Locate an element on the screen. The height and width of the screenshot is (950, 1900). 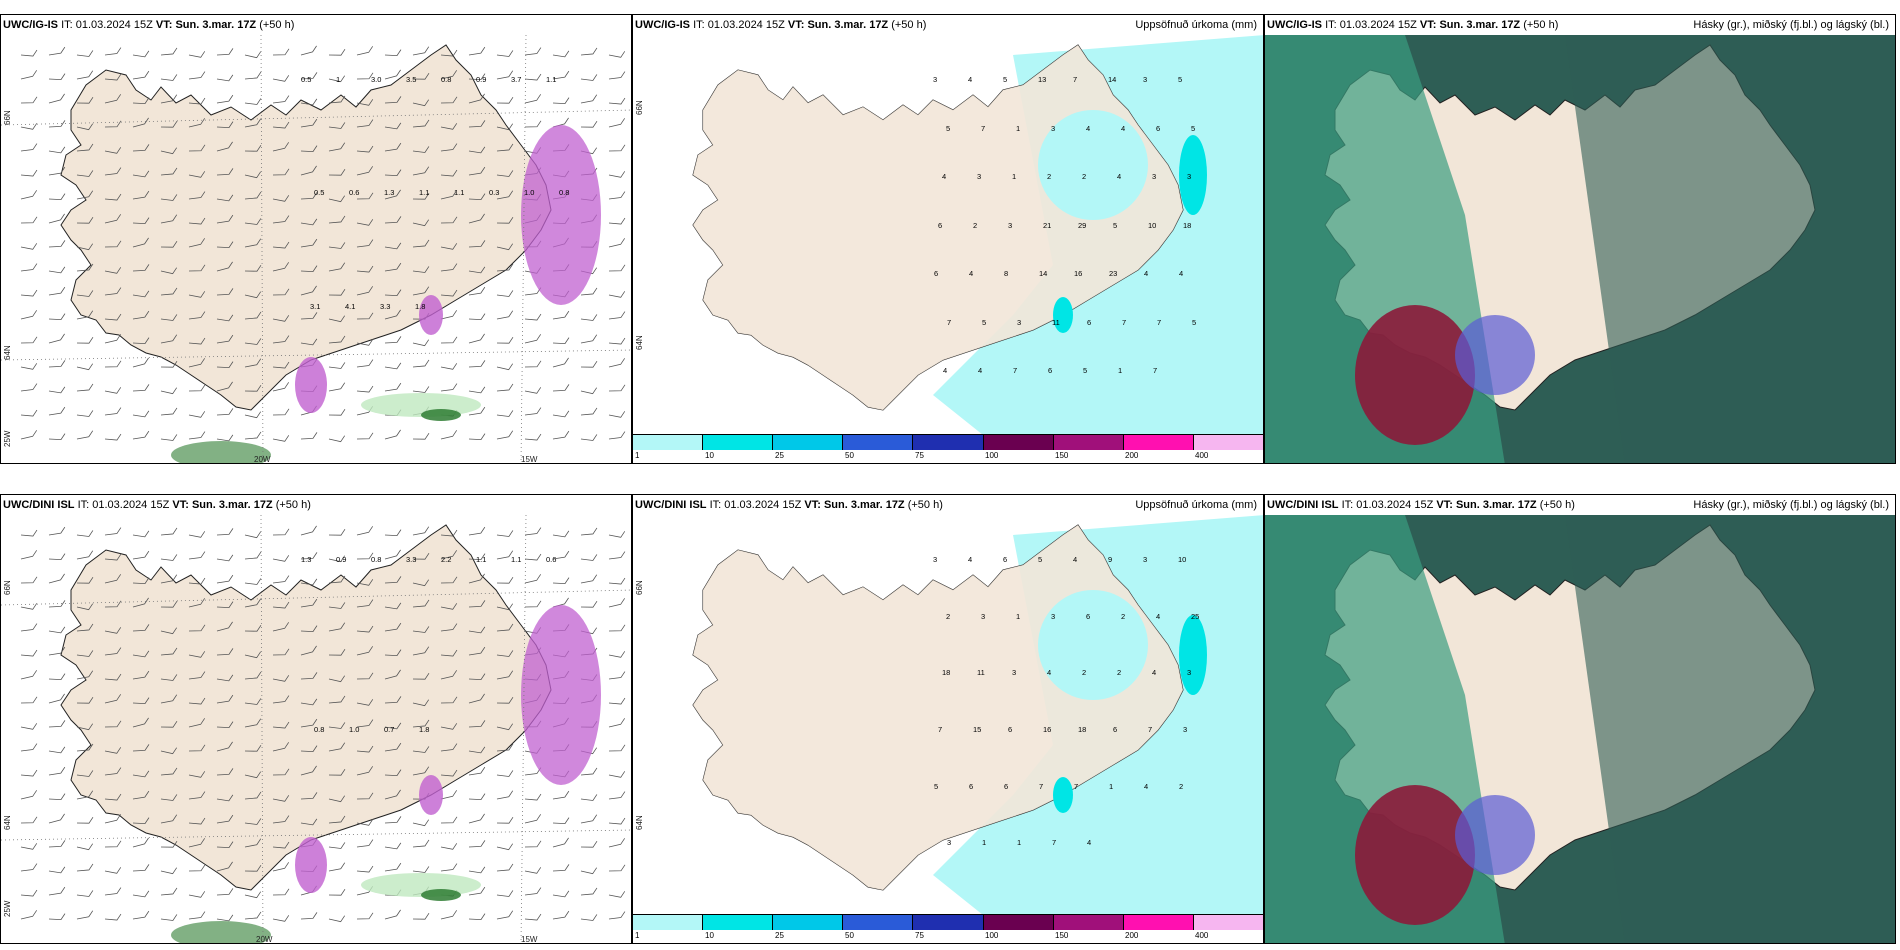
value-label: 4 is located at coordinates (1154, 673).